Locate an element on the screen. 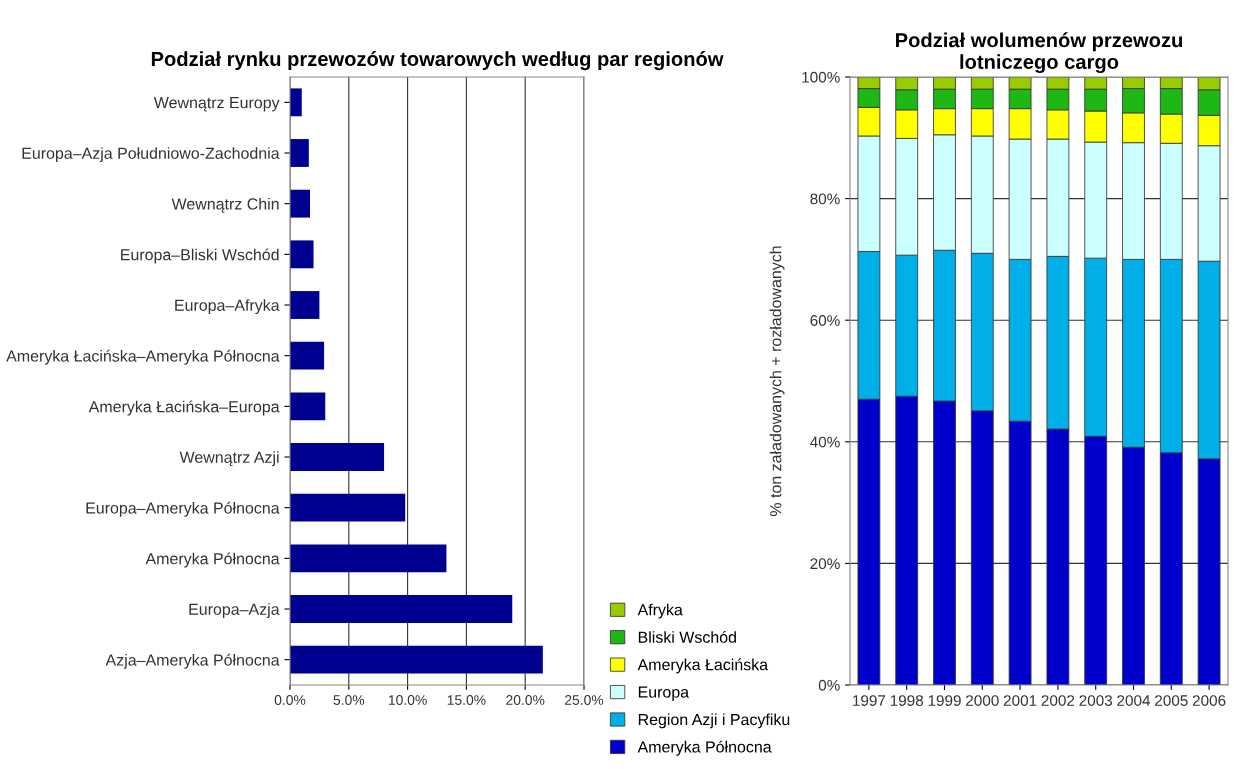 The width and height of the screenshot is (1234, 769). y-tick-label: Ameryka Łacińska–Ameryka Północna is located at coordinates (143, 357).